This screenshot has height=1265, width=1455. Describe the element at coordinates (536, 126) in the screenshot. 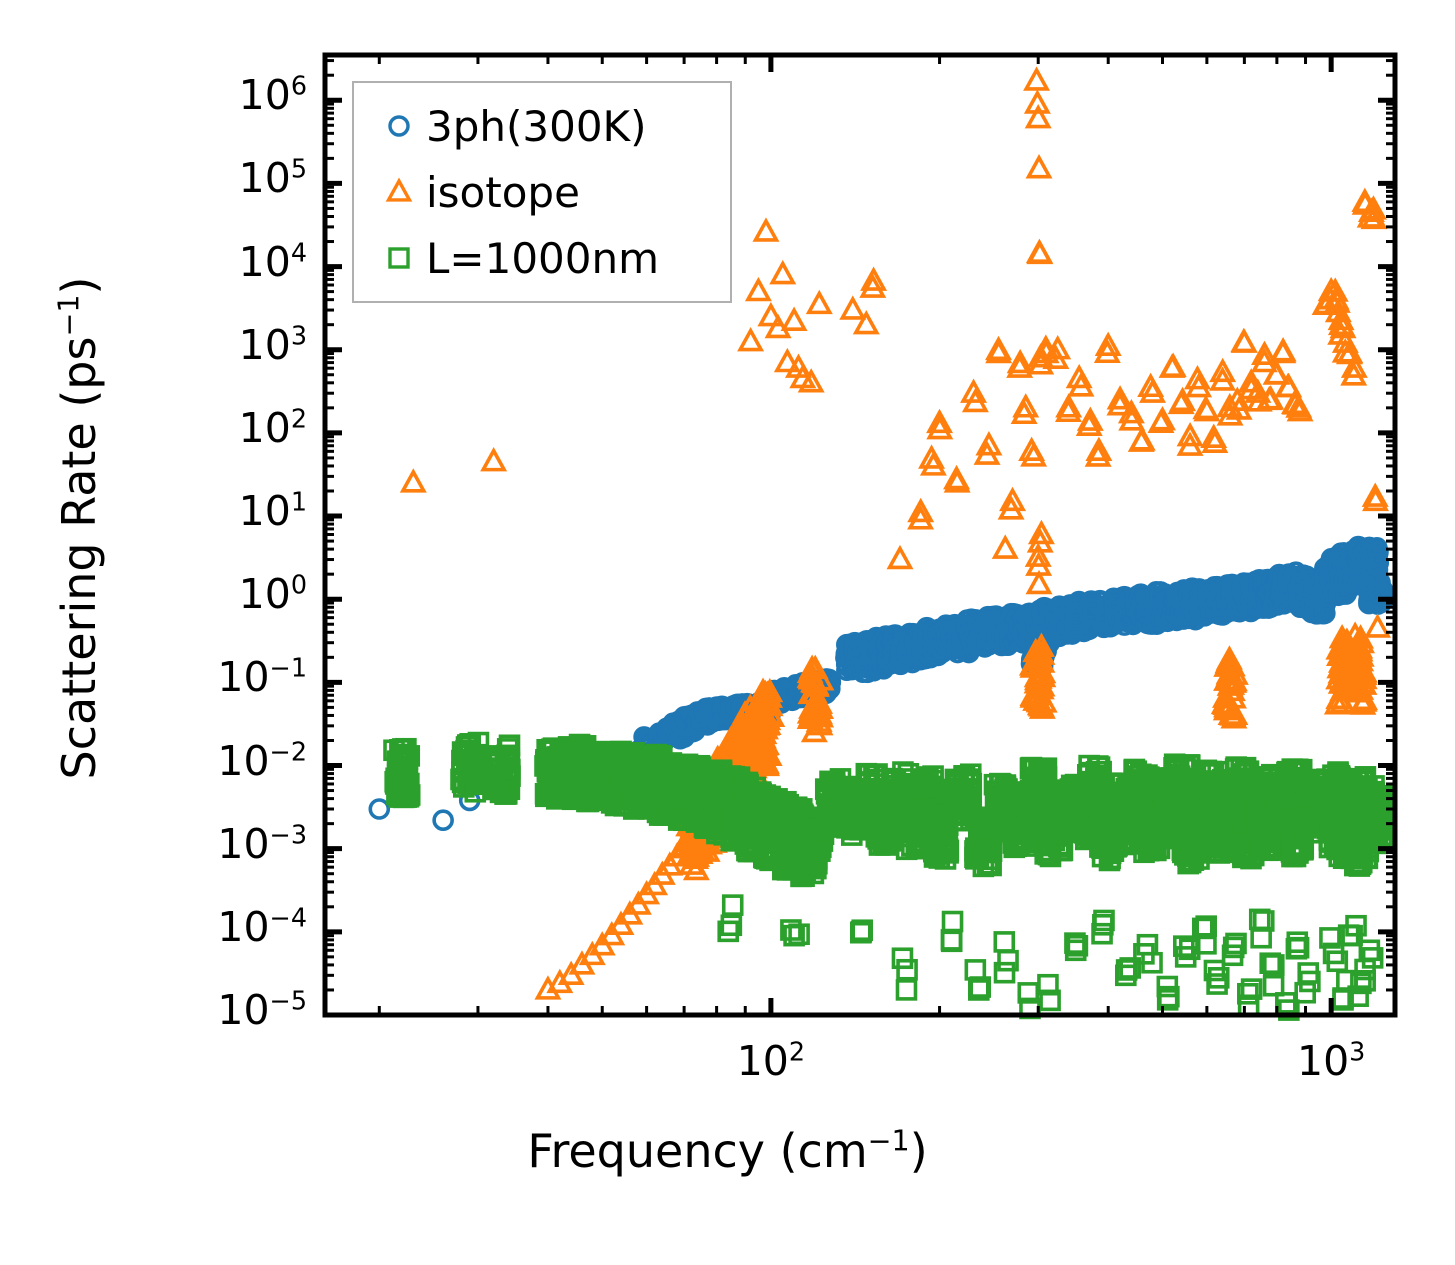

I see `legend-label-0: 3ph(300K)` at that location.